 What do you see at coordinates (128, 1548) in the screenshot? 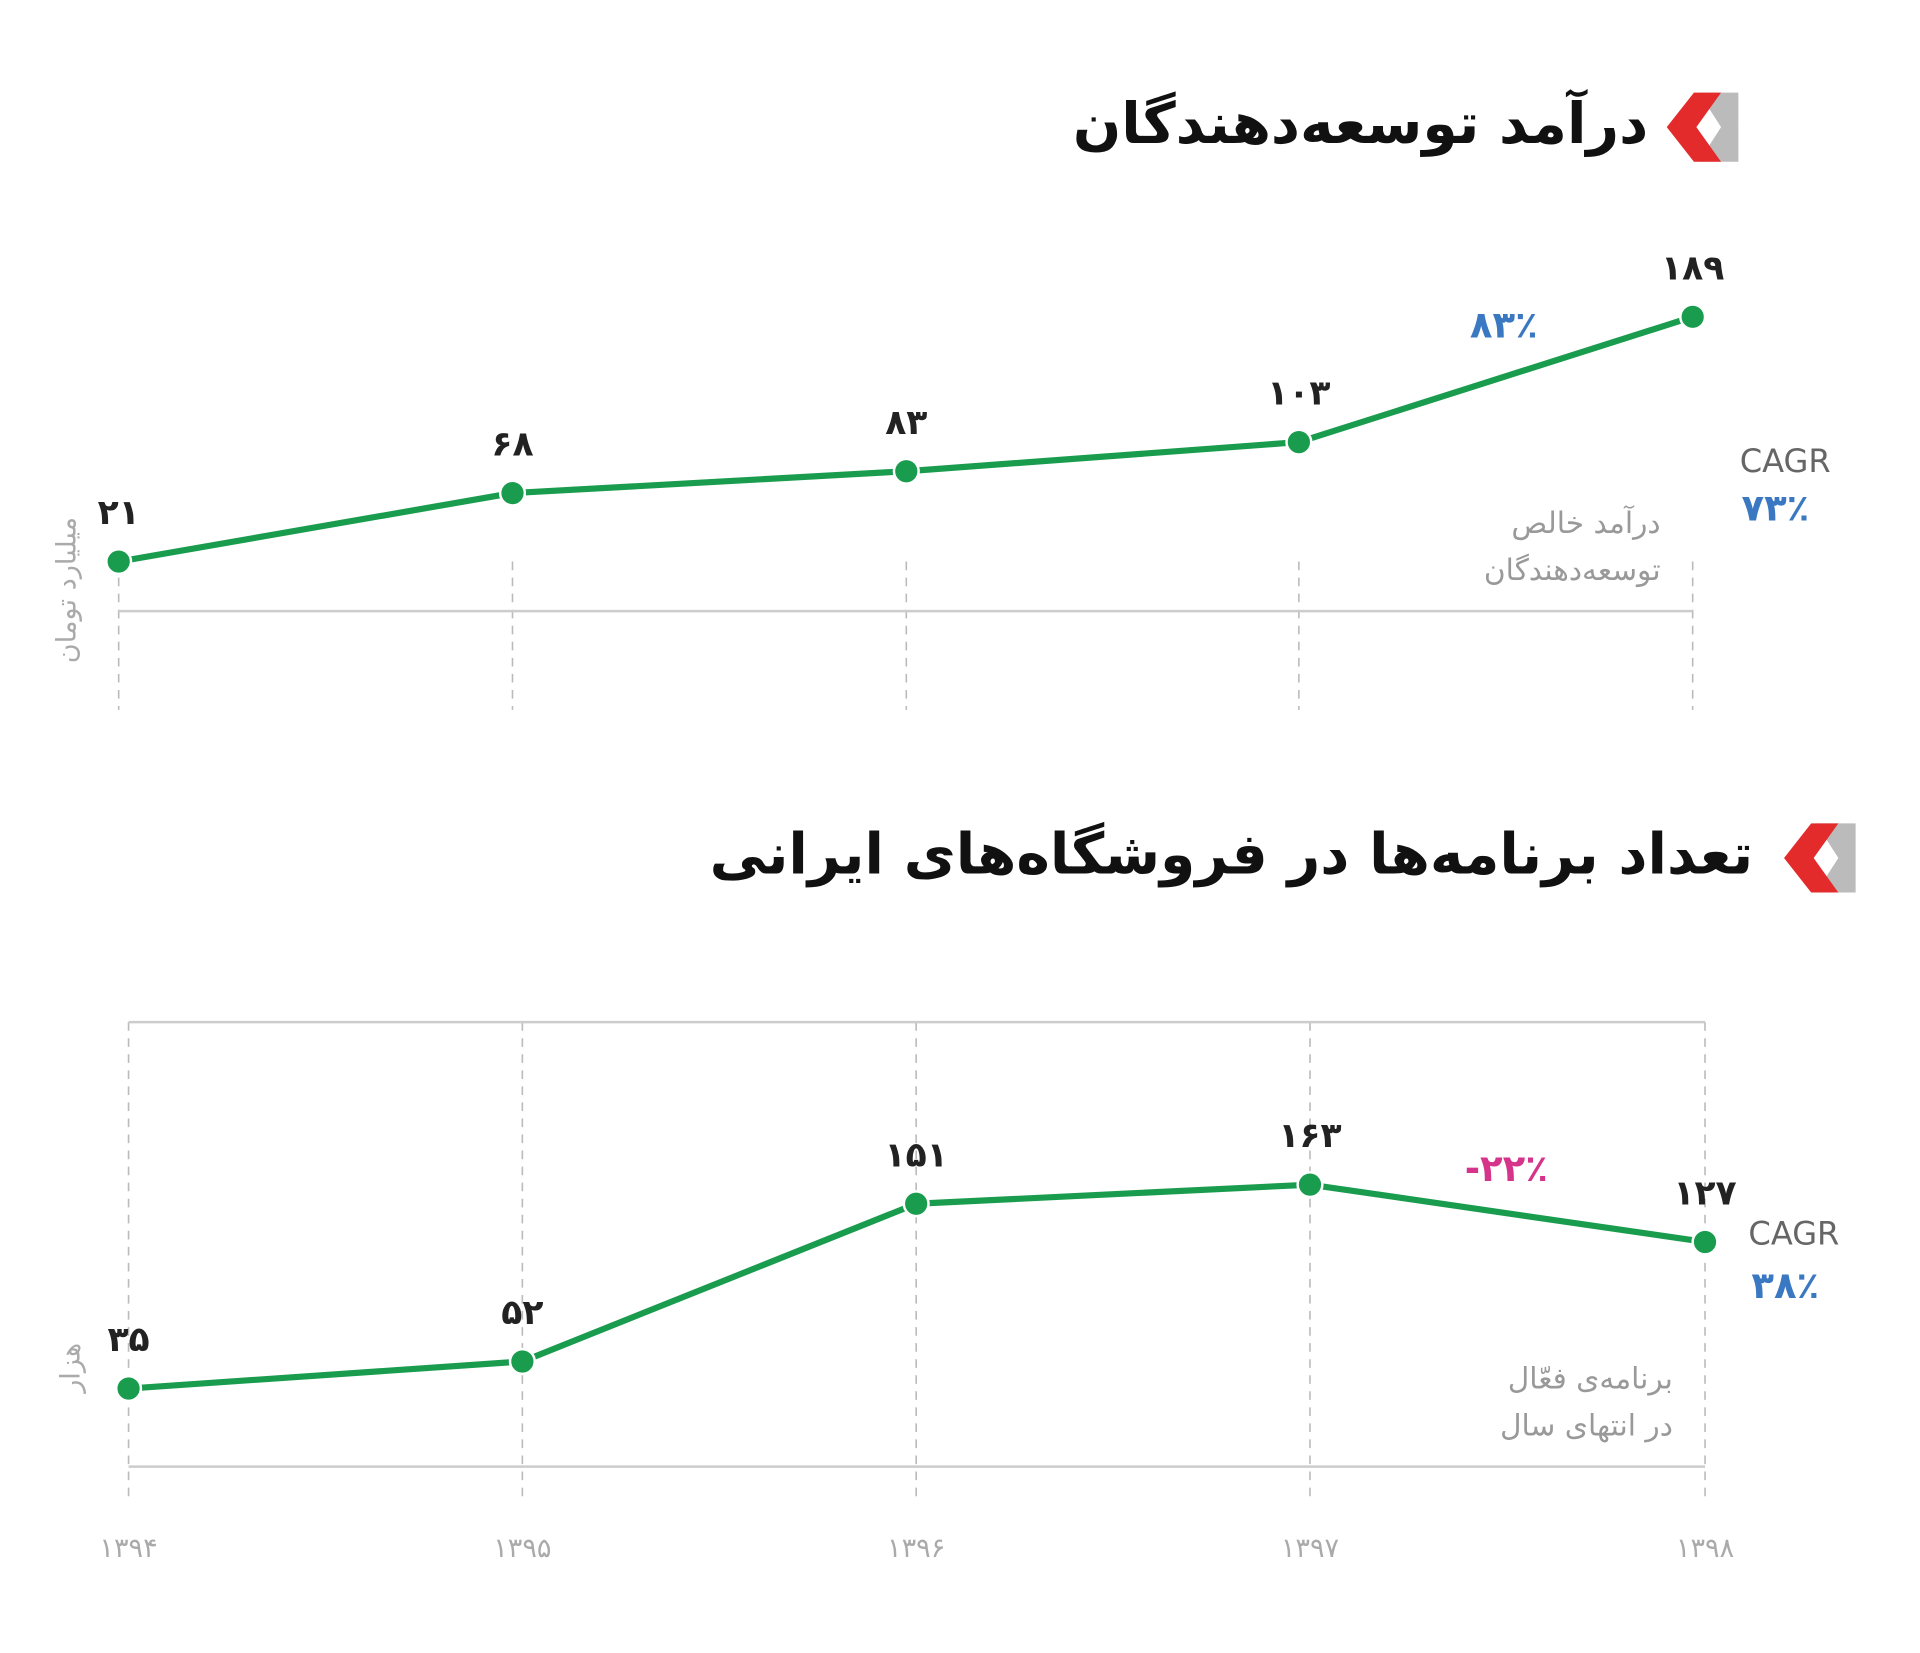
I see `x-tick-label: ۱۳۹۴` at bounding box center [128, 1548].